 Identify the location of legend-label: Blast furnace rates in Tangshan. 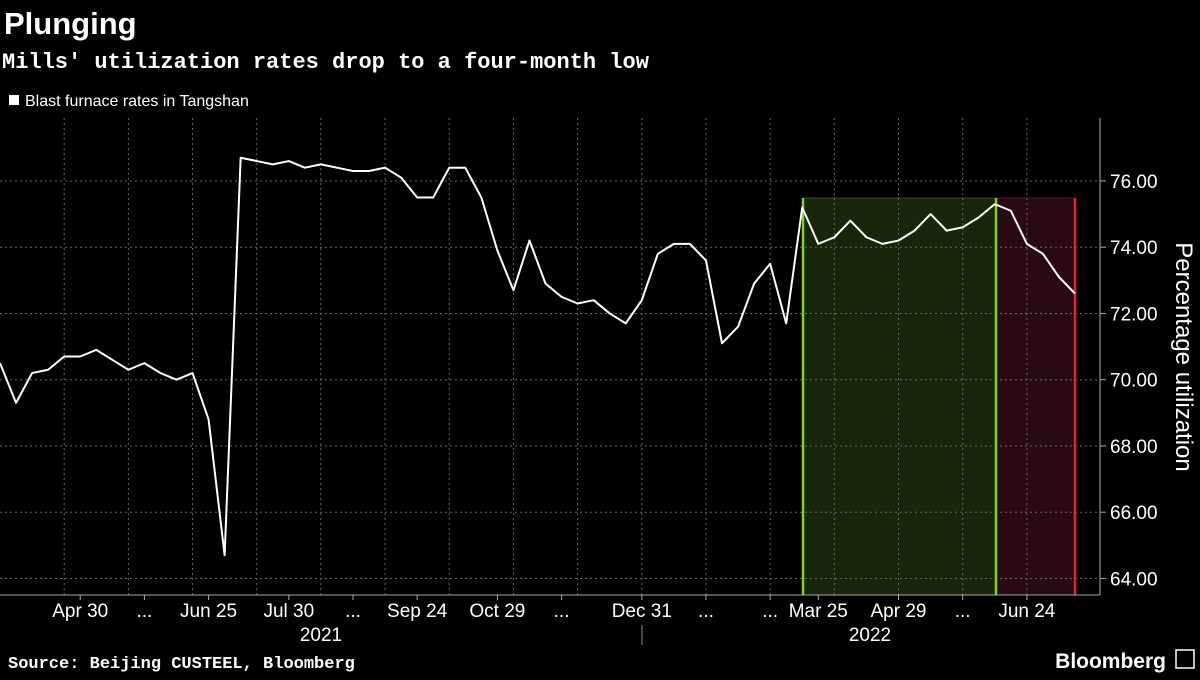
(137, 101).